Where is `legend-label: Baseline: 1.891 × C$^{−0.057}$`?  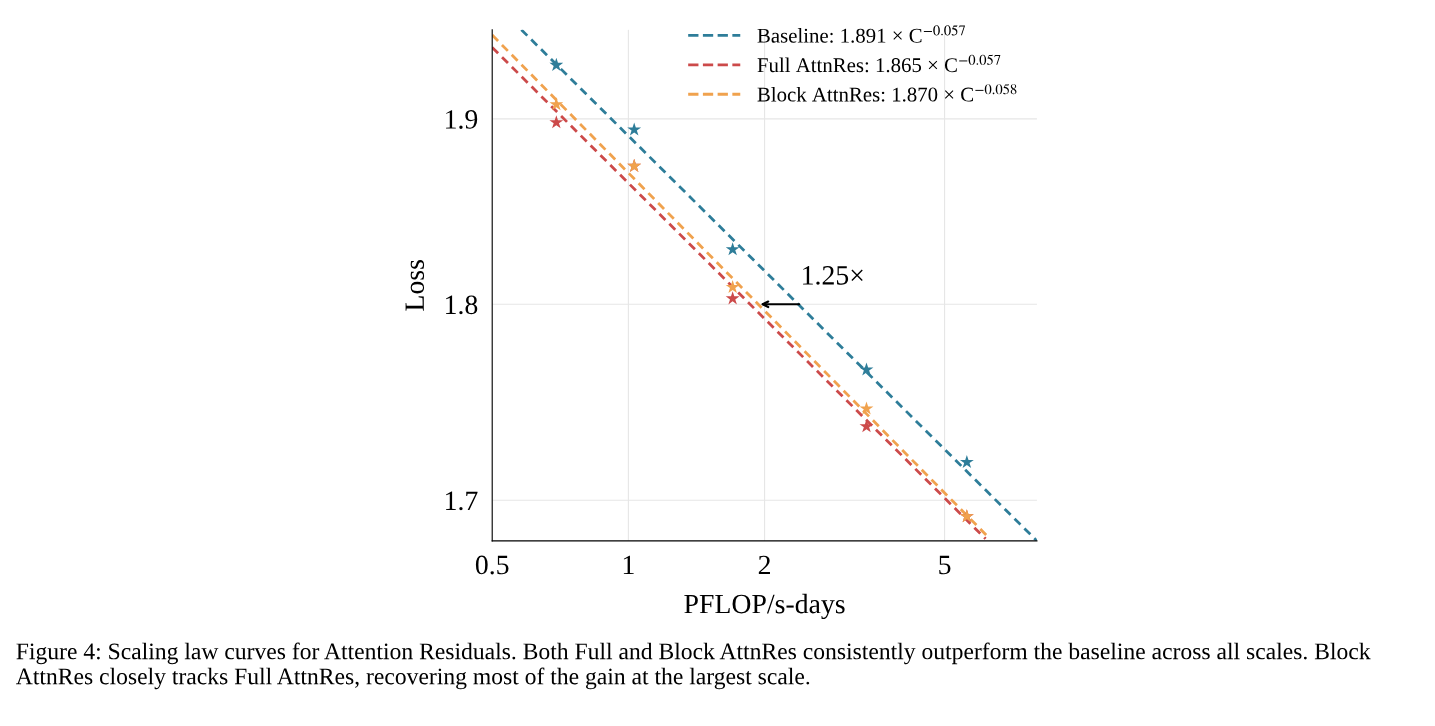
legend-label: Baseline: 1.891 × C$^{−0.057}$ is located at coordinates (861, 34).